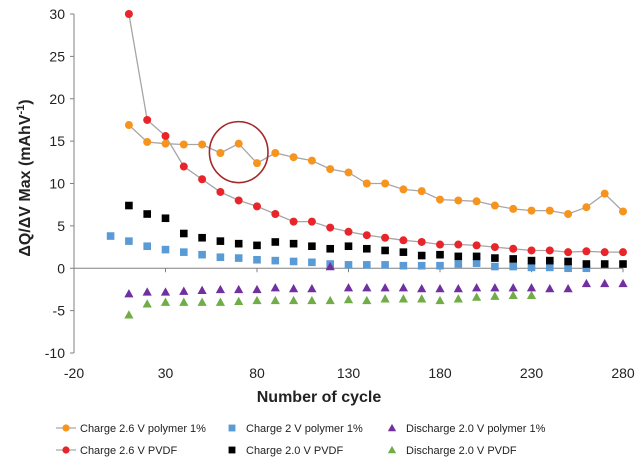 The width and height of the screenshot is (640, 462). Describe the element at coordinates (532, 373) in the screenshot. I see `x-tick-label: 230` at that location.